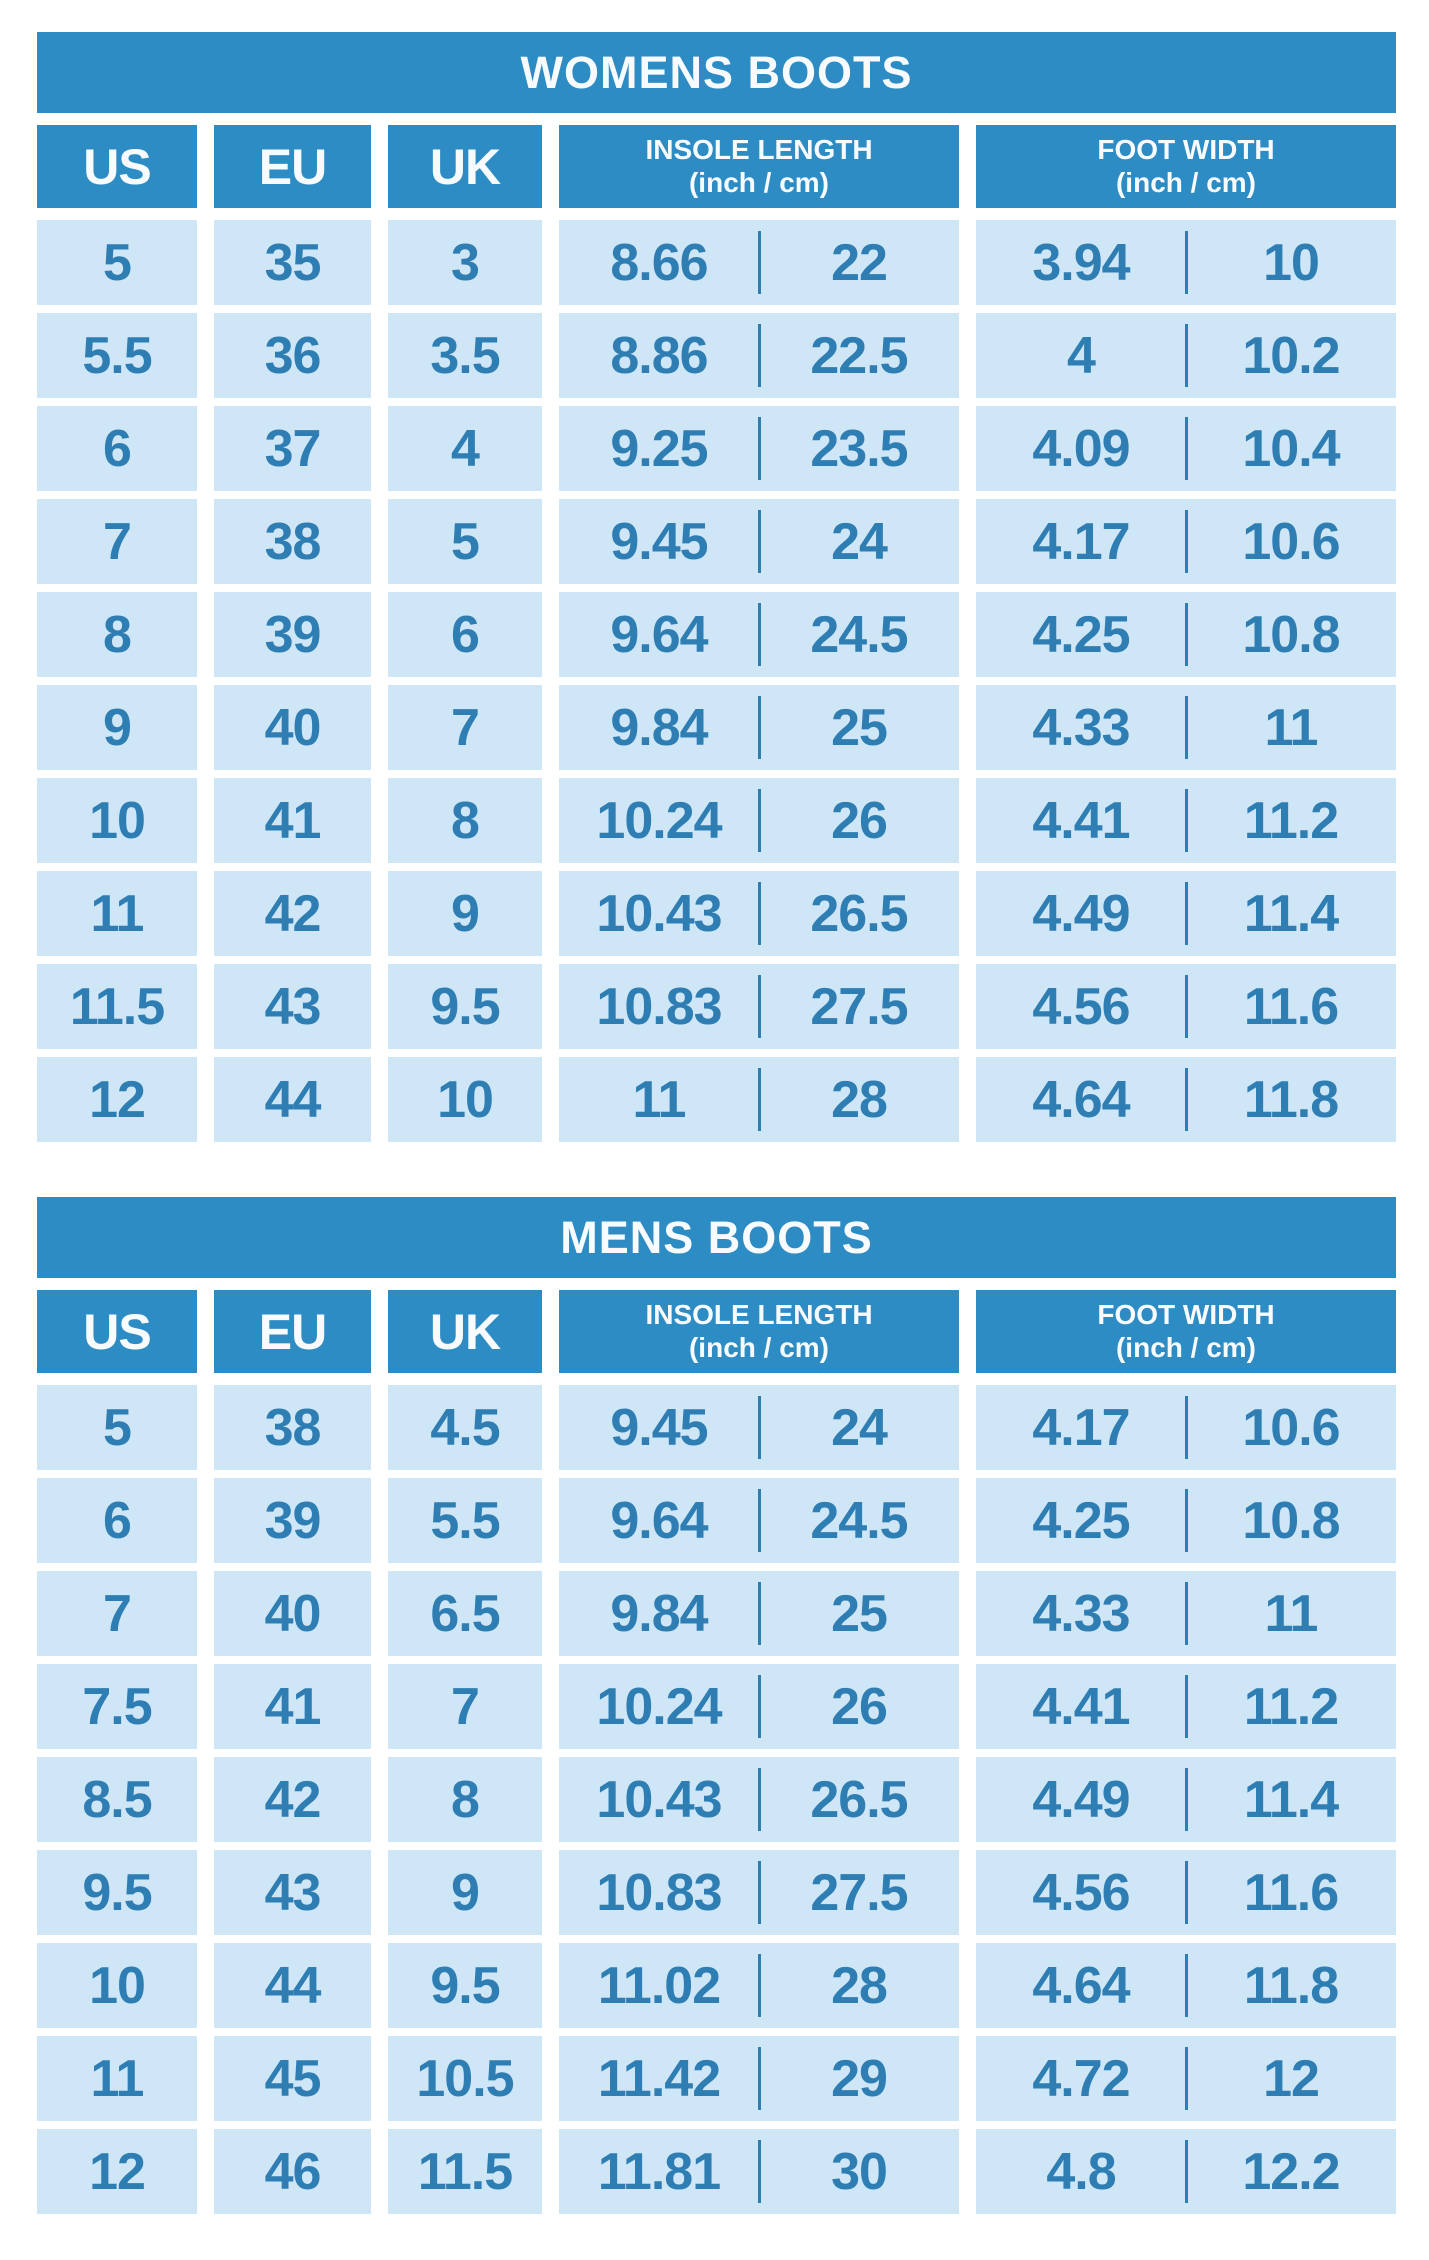  I want to click on table-title-banner: MENS BOOTS, so click(716, 1237).